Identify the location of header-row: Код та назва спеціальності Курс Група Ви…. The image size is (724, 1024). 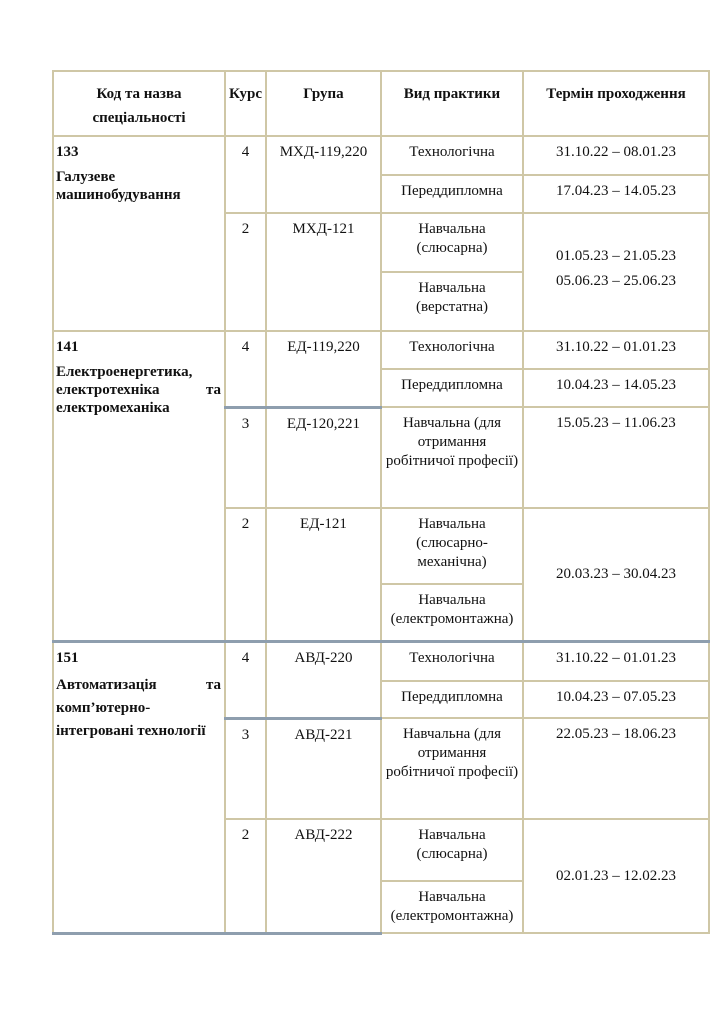
(381, 103).